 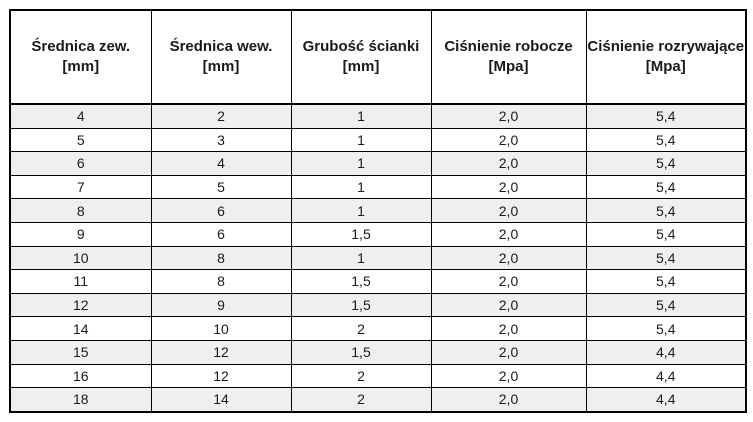 What do you see at coordinates (221, 140) in the screenshot?
I see `table-cell: 3` at bounding box center [221, 140].